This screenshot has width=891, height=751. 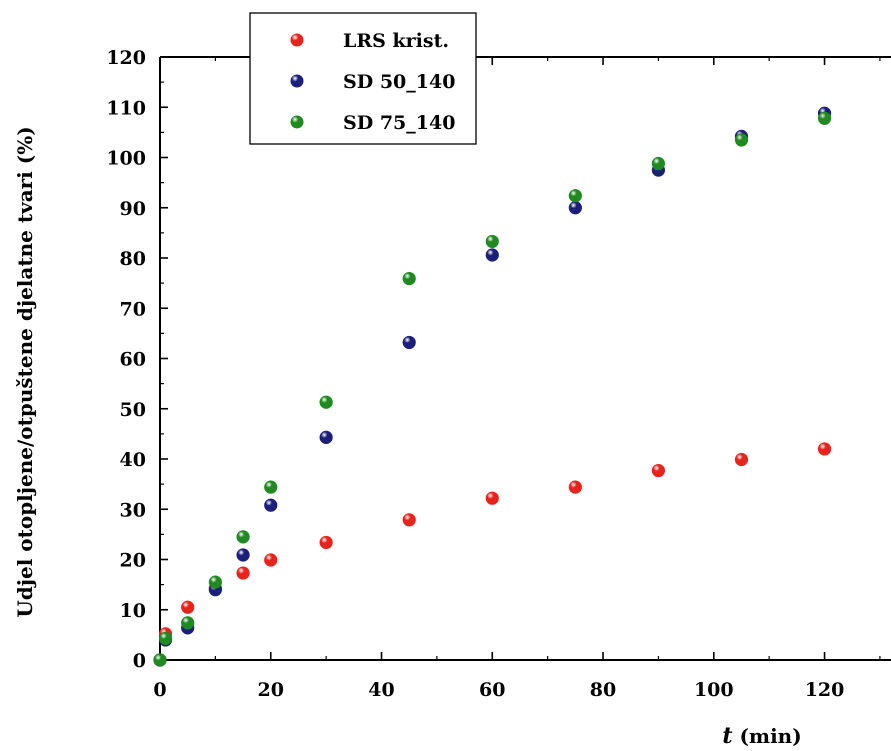 I want to click on x-tick-label: 20, so click(x=271, y=690).